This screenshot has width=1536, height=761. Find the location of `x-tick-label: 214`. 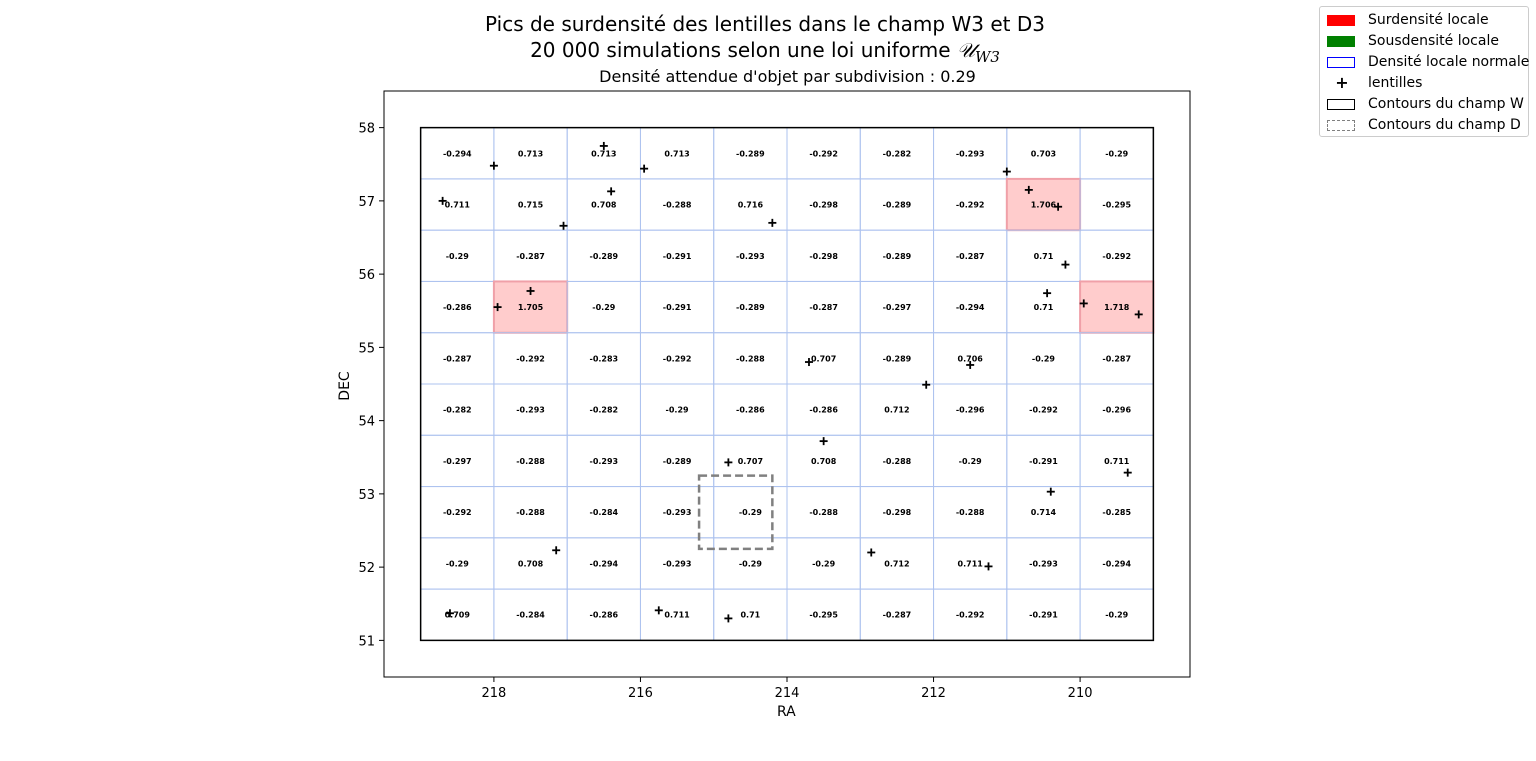

x-tick-label: 214 is located at coordinates (787, 693).